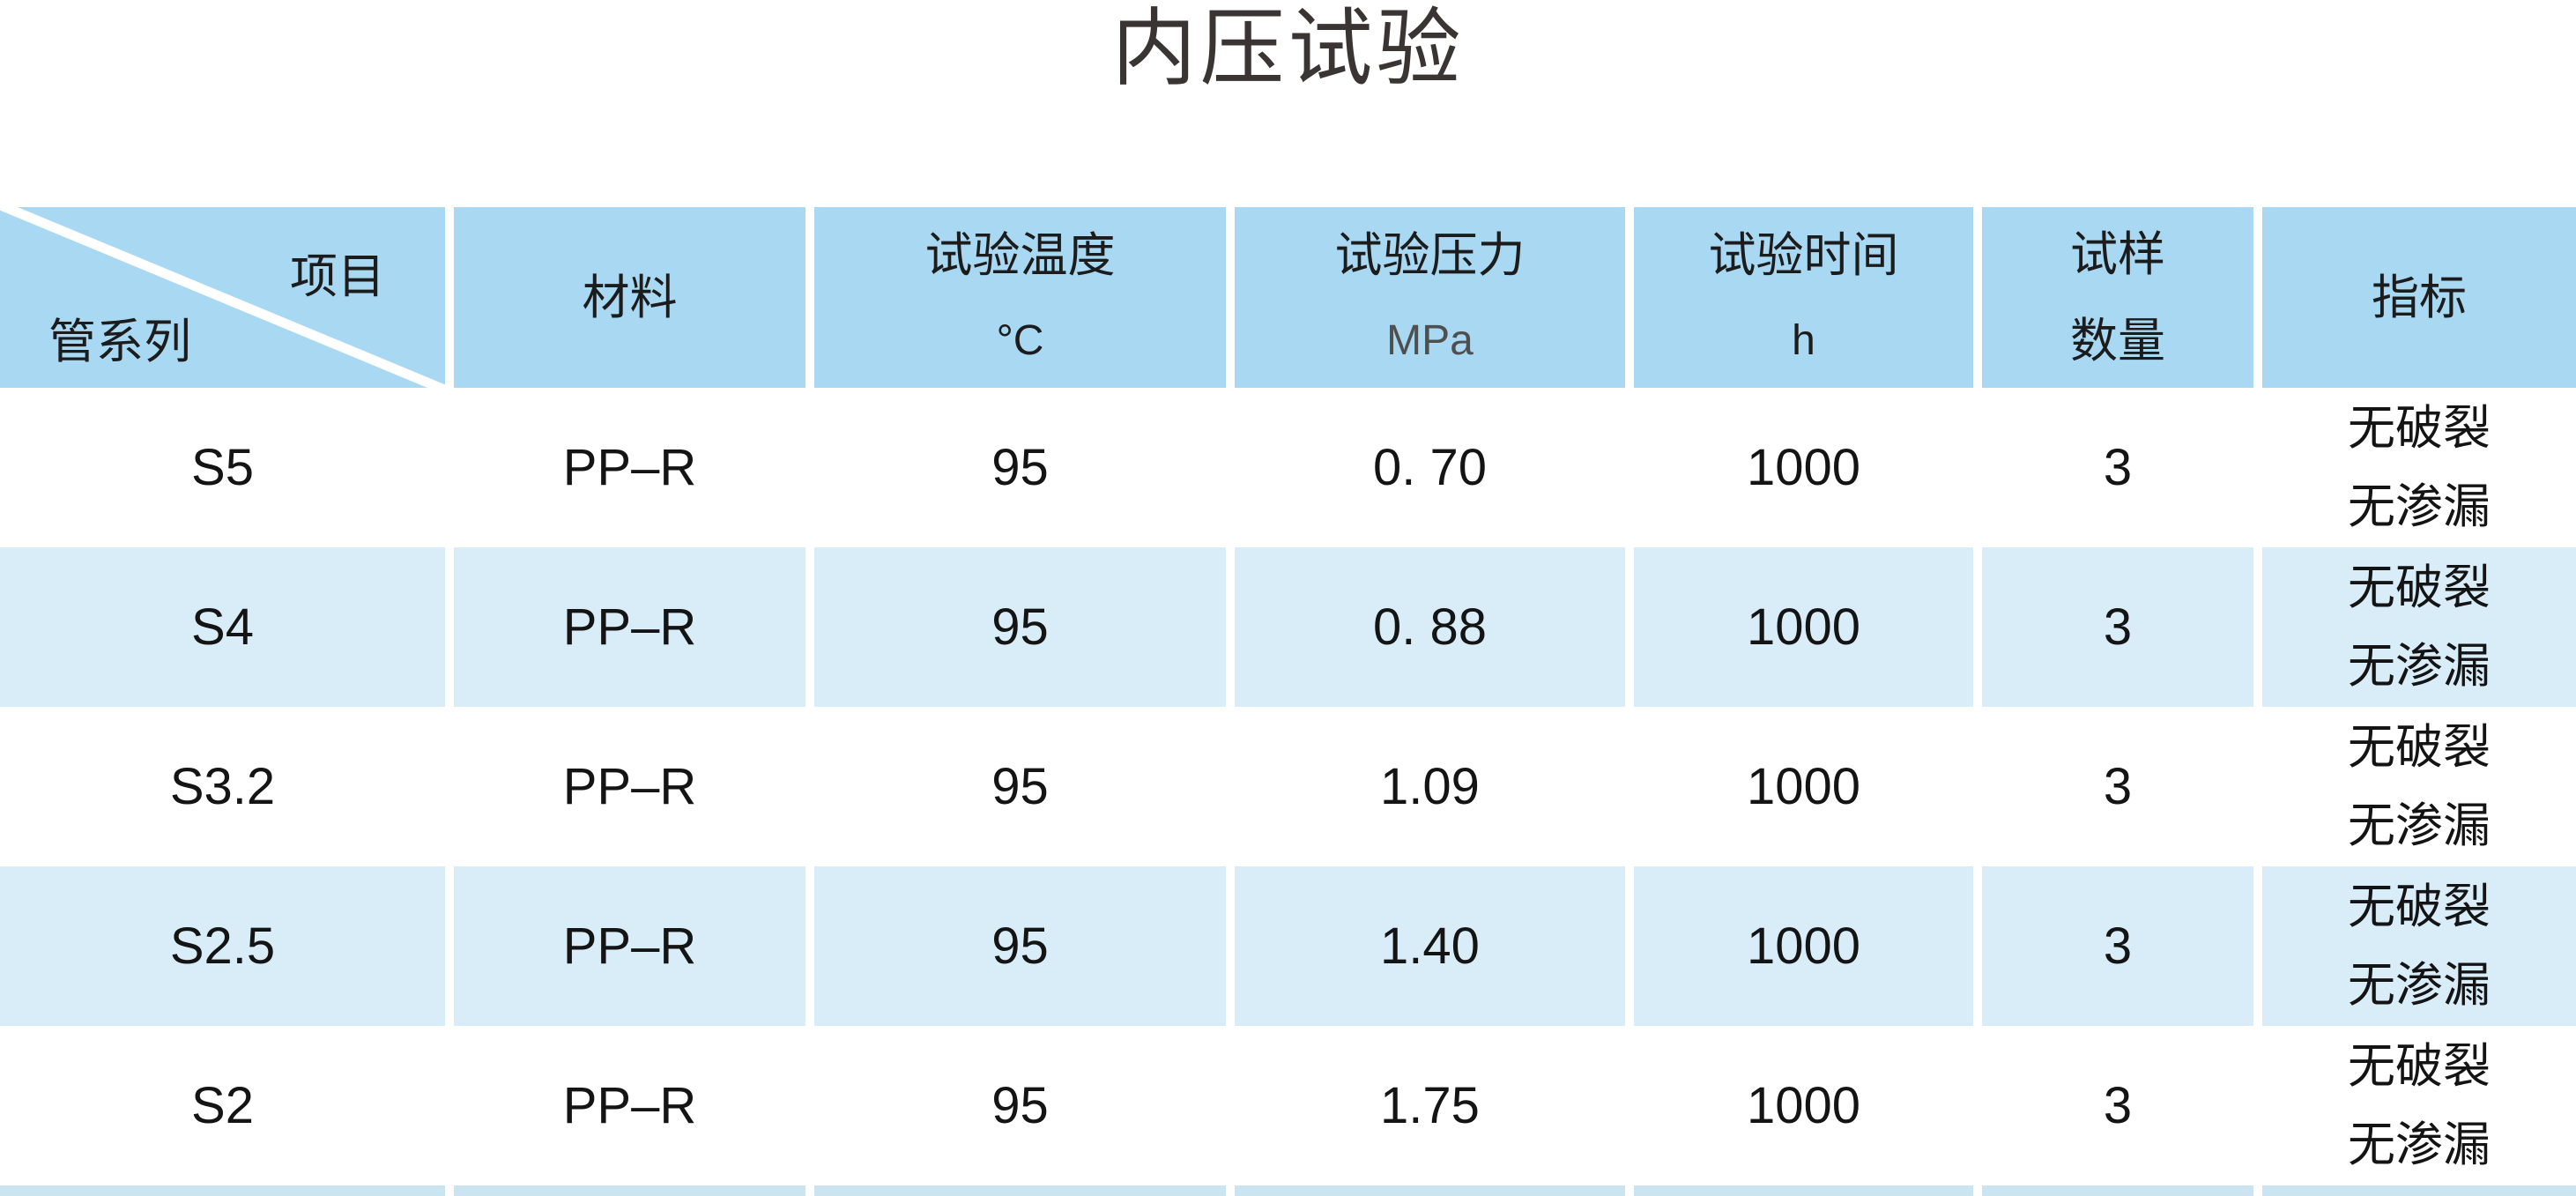  Describe the element at coordinates (222, 627) in the screenshot. I see `cell-series: S4` at that location.